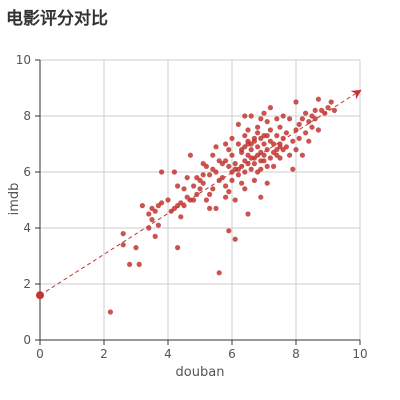 The width and height of the screenshot is (400, 400). Describe the element at coordinates (168, 354) in the screenshot. I see `x-tick-label: 4` at that location.